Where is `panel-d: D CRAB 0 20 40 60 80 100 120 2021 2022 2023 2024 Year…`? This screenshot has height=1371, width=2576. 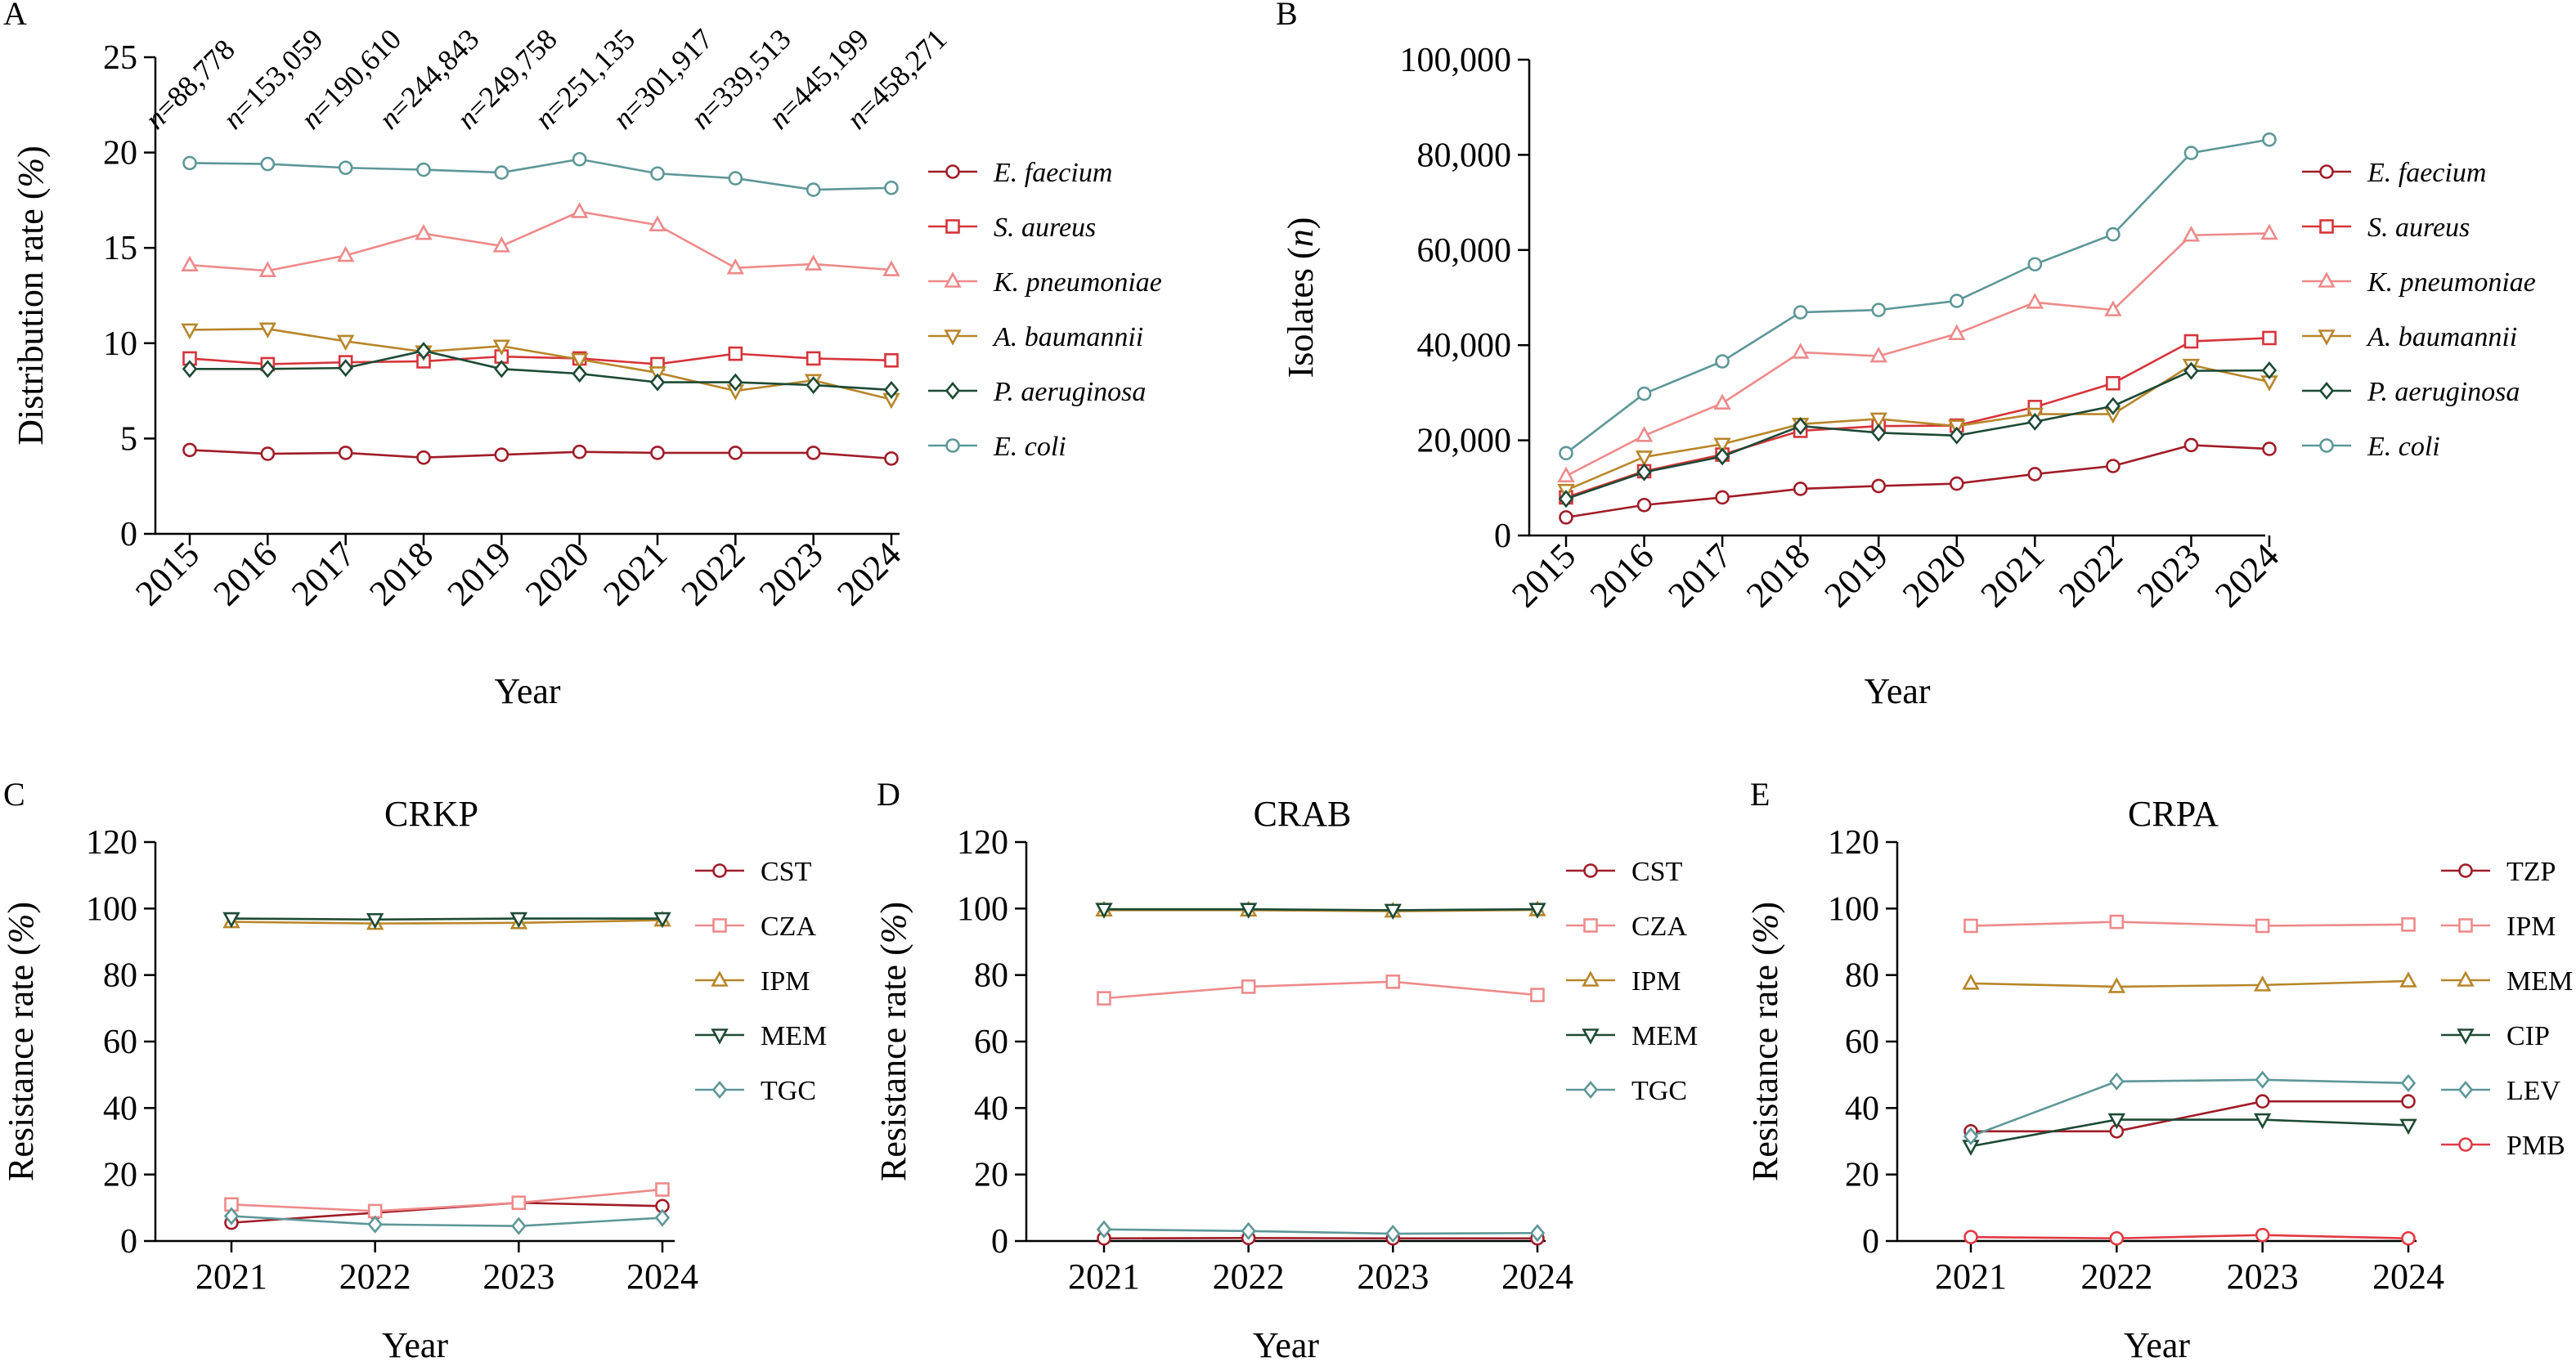
panel-d: D CRAB 0 20 40 60 80 100 120 2021 2022 2023 2024 Year… is located at coordinates (1286, 1070).